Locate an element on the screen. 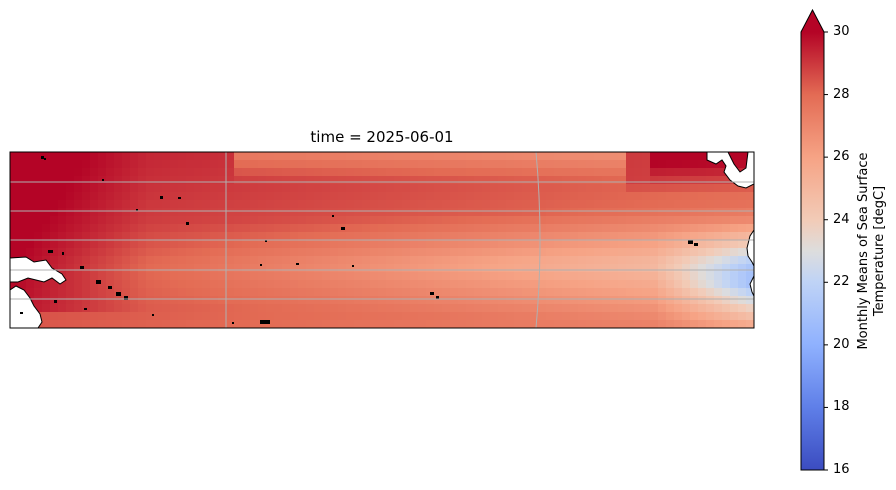 Image resolution: width=896 pixels, height=490 pixels. land-australia is located at coordinates (26, 306).